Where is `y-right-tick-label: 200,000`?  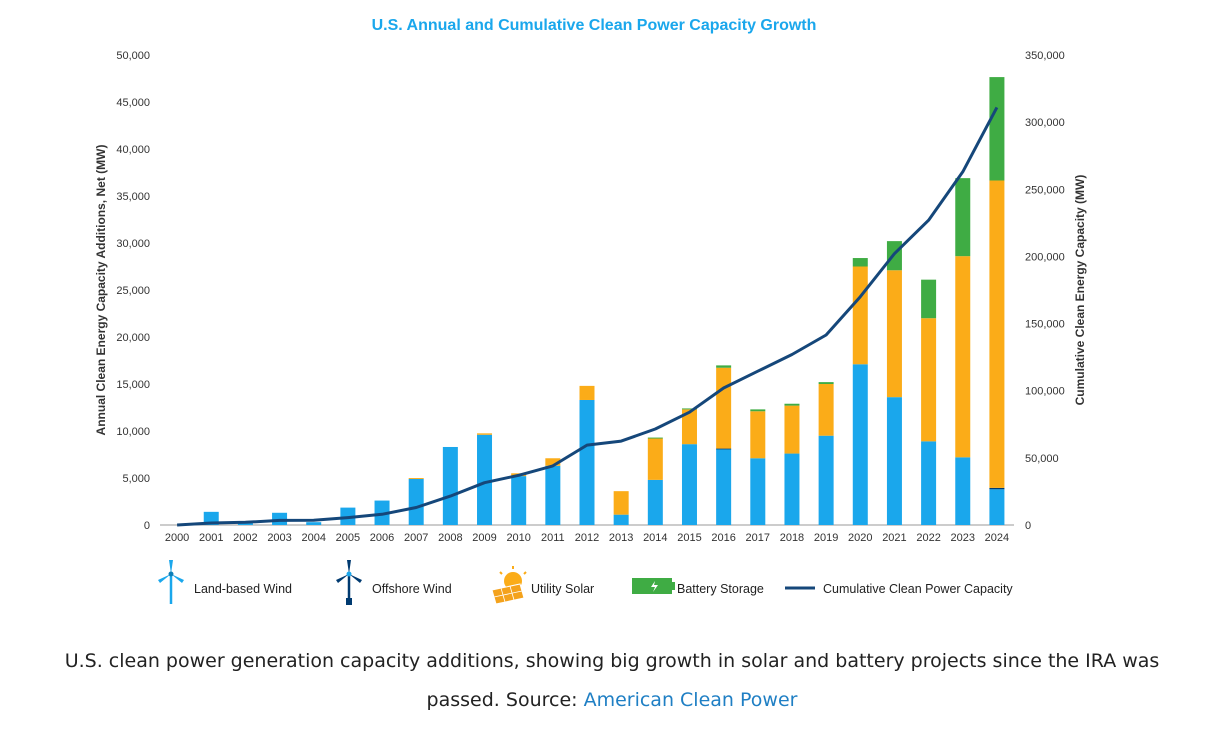
y-right-tick-label: 200,000 is located at coordinates (1045, 257).